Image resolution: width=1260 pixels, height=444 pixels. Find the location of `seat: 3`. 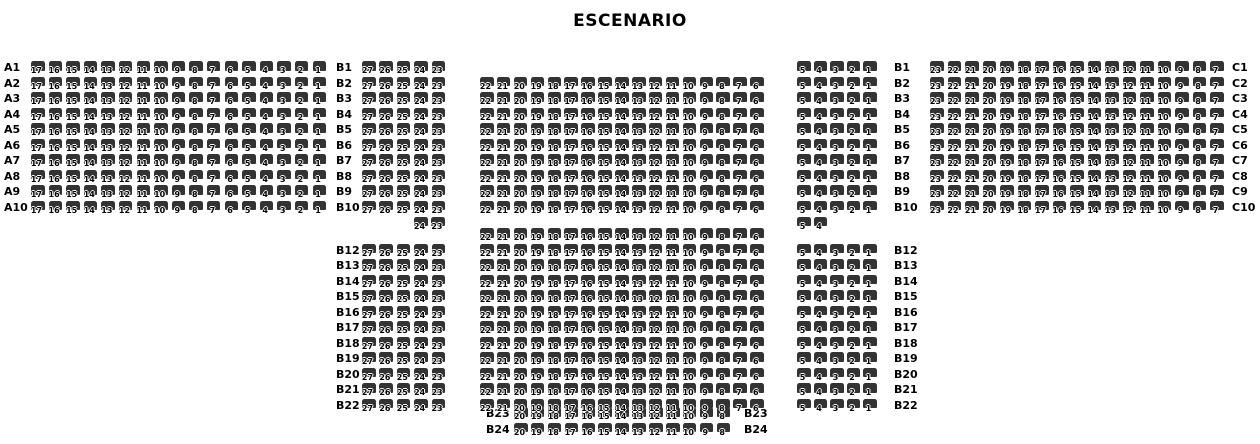

seat: 3 is located at coordinates (837, 344).